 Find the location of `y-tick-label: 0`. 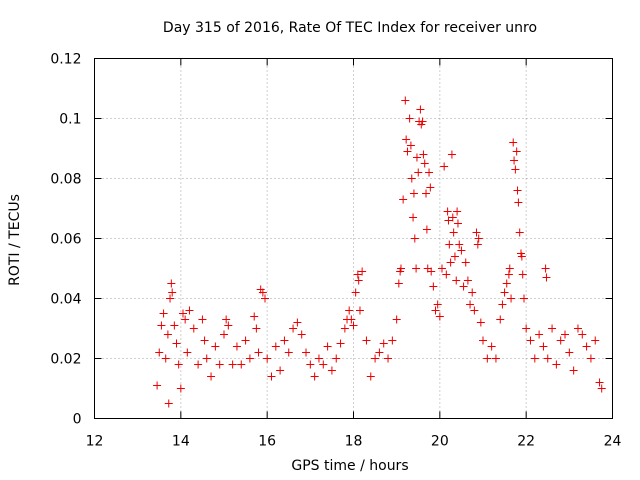

y-tick-label: 0 is located at coordinates (77, 420).